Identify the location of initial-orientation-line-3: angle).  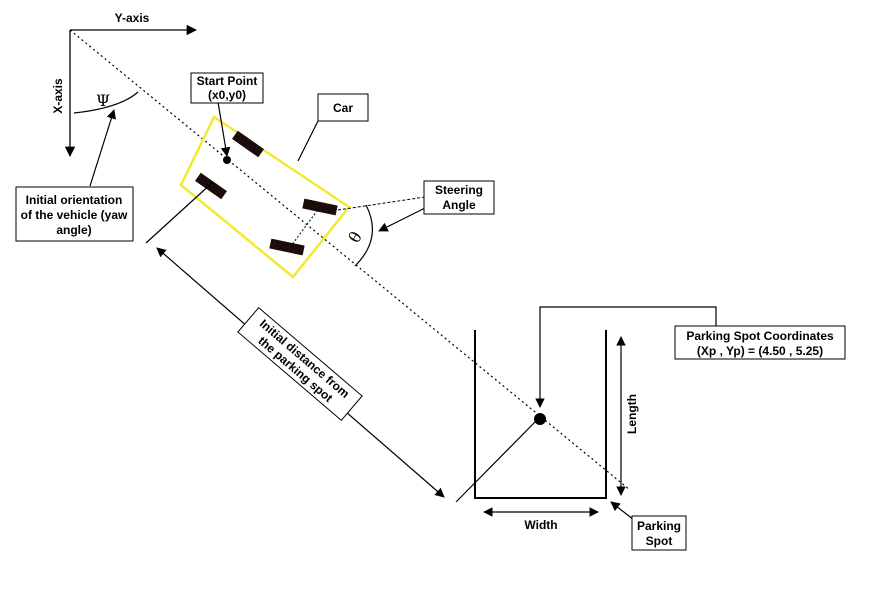
(73, 230).